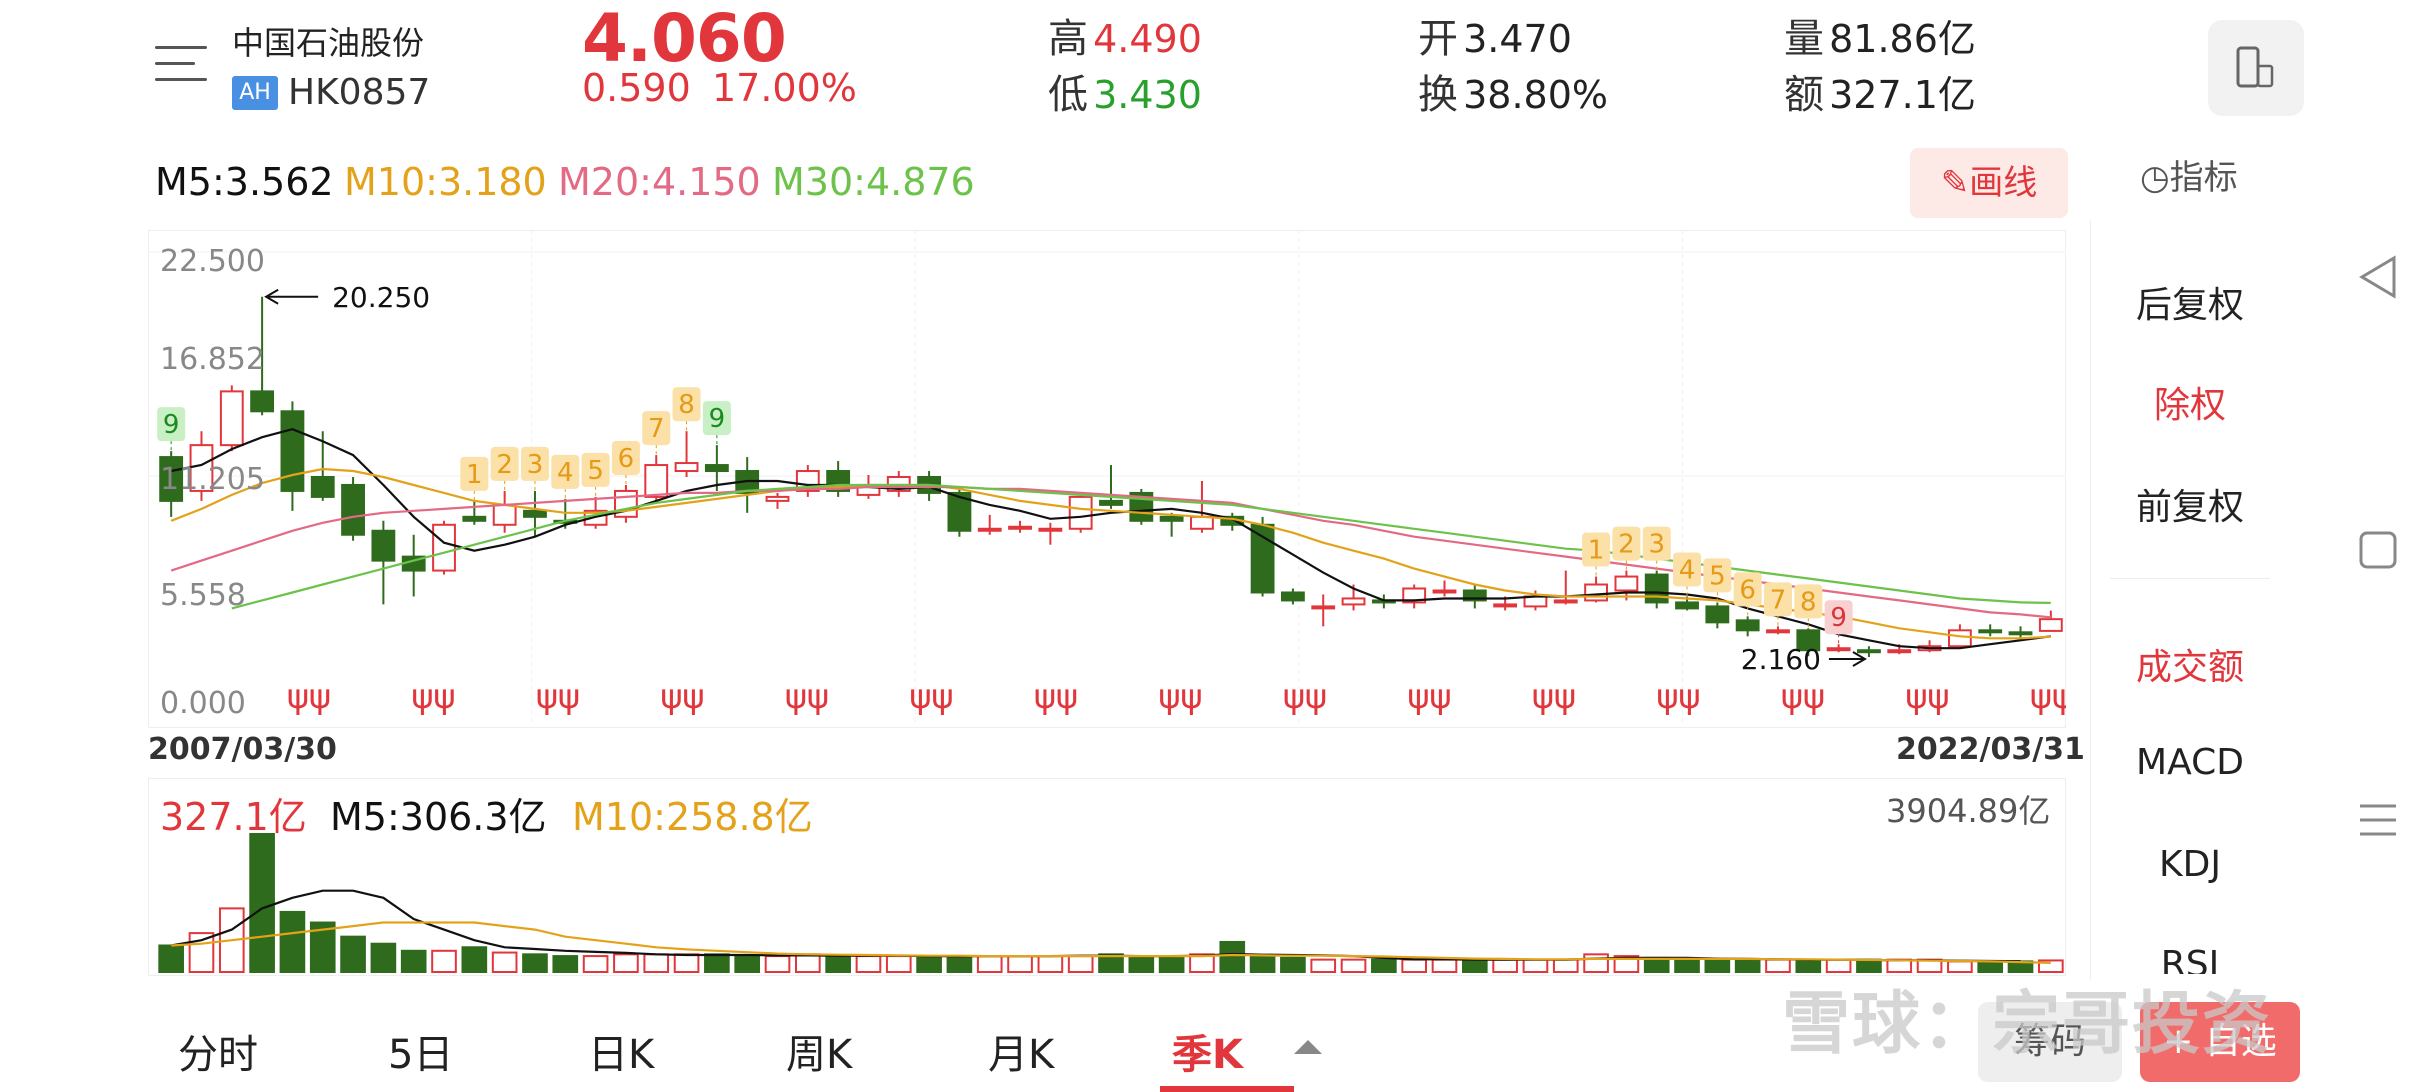  I want to click on sequence-marker-label: 1, so click(1596, 551).